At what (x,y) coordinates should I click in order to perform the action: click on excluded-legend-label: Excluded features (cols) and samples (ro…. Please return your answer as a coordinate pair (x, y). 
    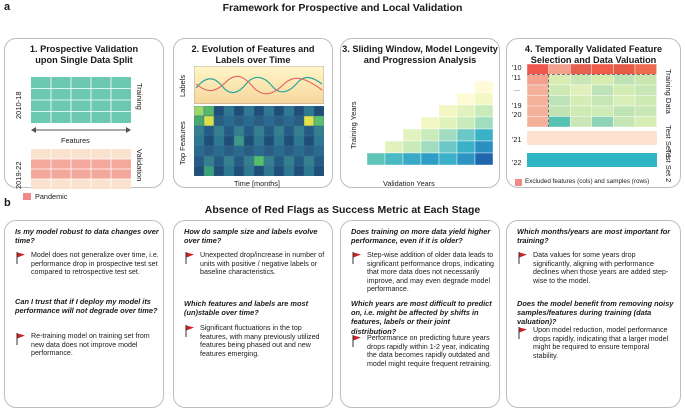
    Looking at the image, I should click on (587, 181).